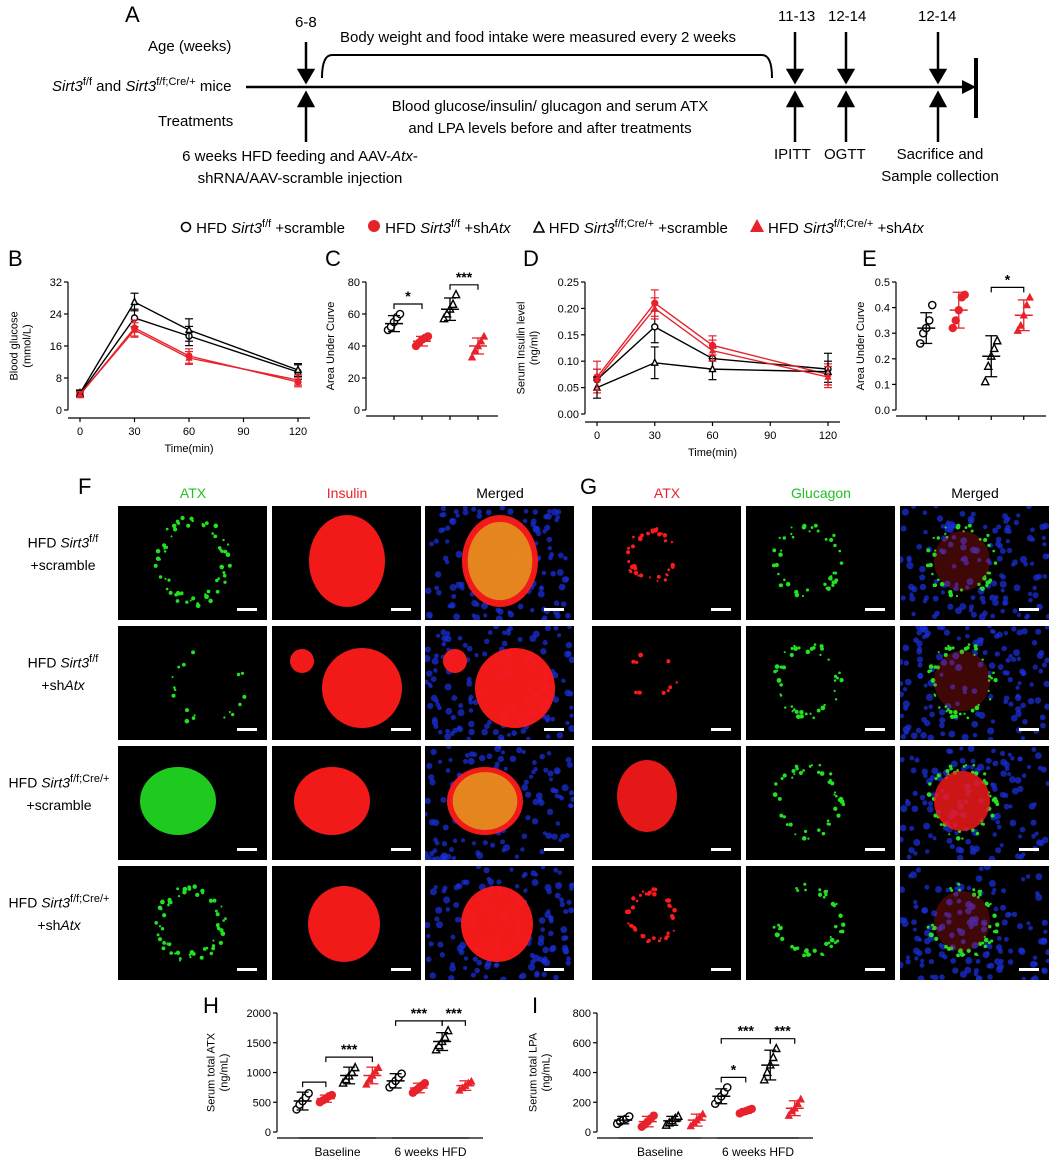 The image size is (1053, 1161). What do you see at coordinates (821, 493) in the screenshot?
I see `g-col-glucagon: Glucagon` at bounding box center [821, 493].